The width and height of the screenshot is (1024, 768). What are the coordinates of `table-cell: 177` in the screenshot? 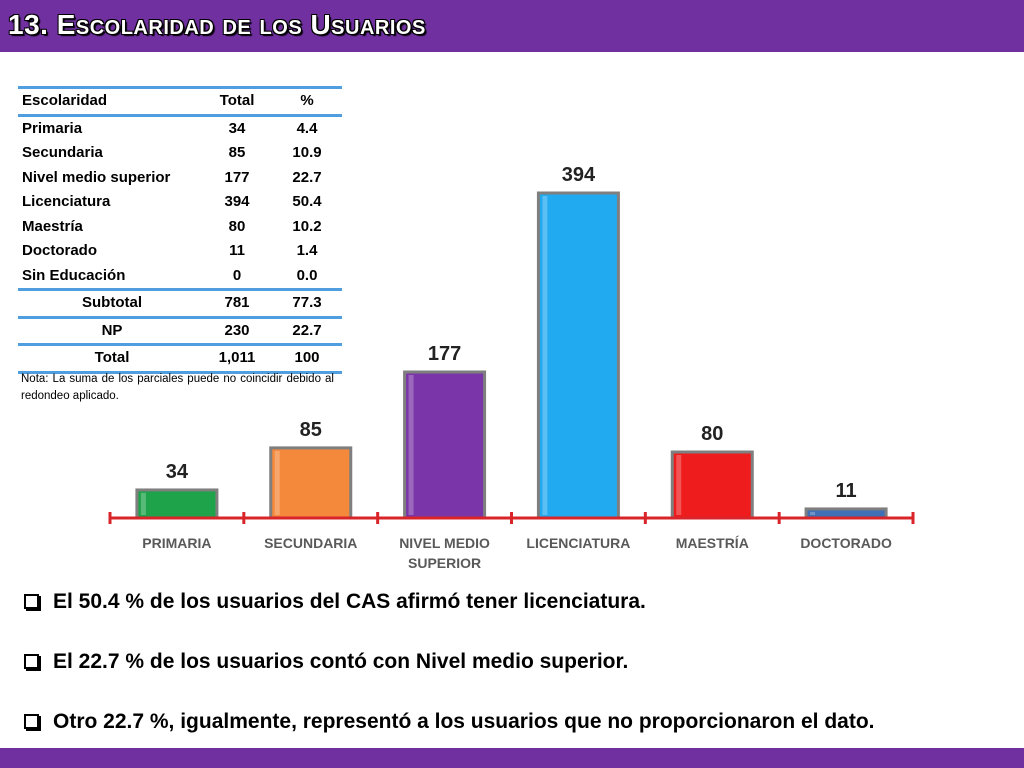 It's located at (237, 177).